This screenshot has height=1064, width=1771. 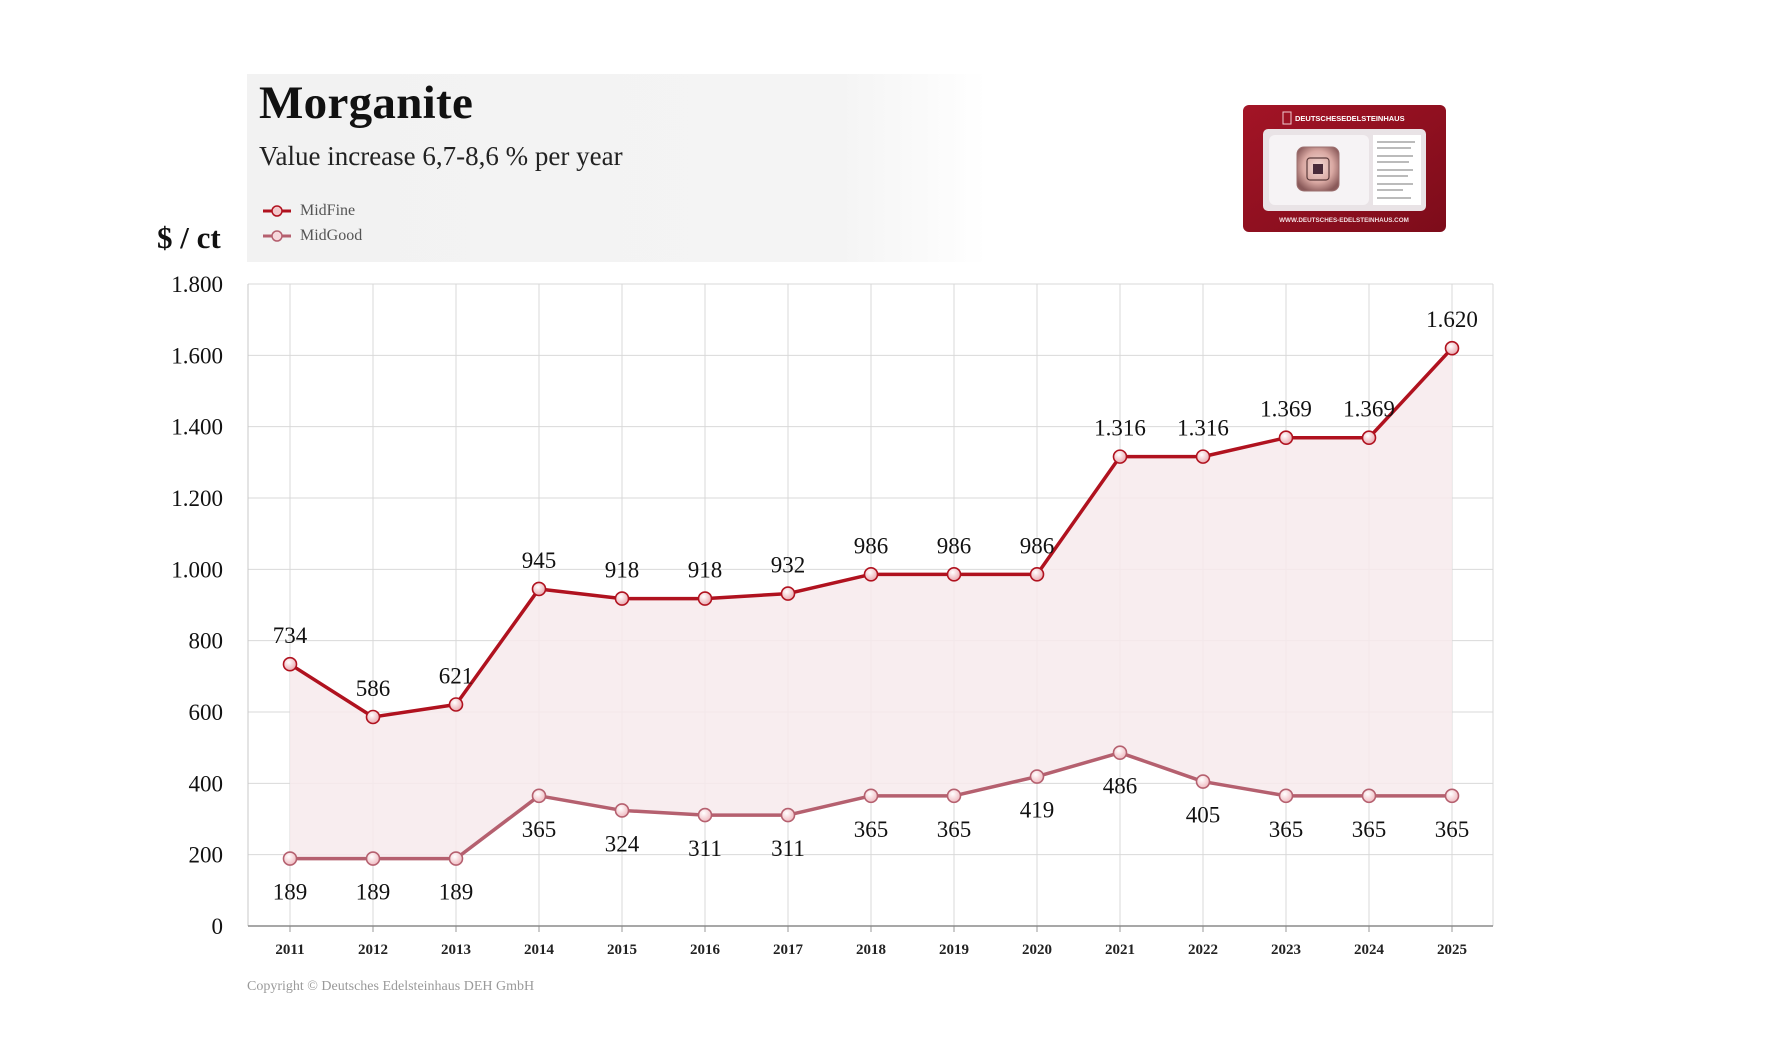 What do you see at coordinates (456, 950) in the screenshot?
I see `x-tick-label: 2013` at bounding box center [456, 950].